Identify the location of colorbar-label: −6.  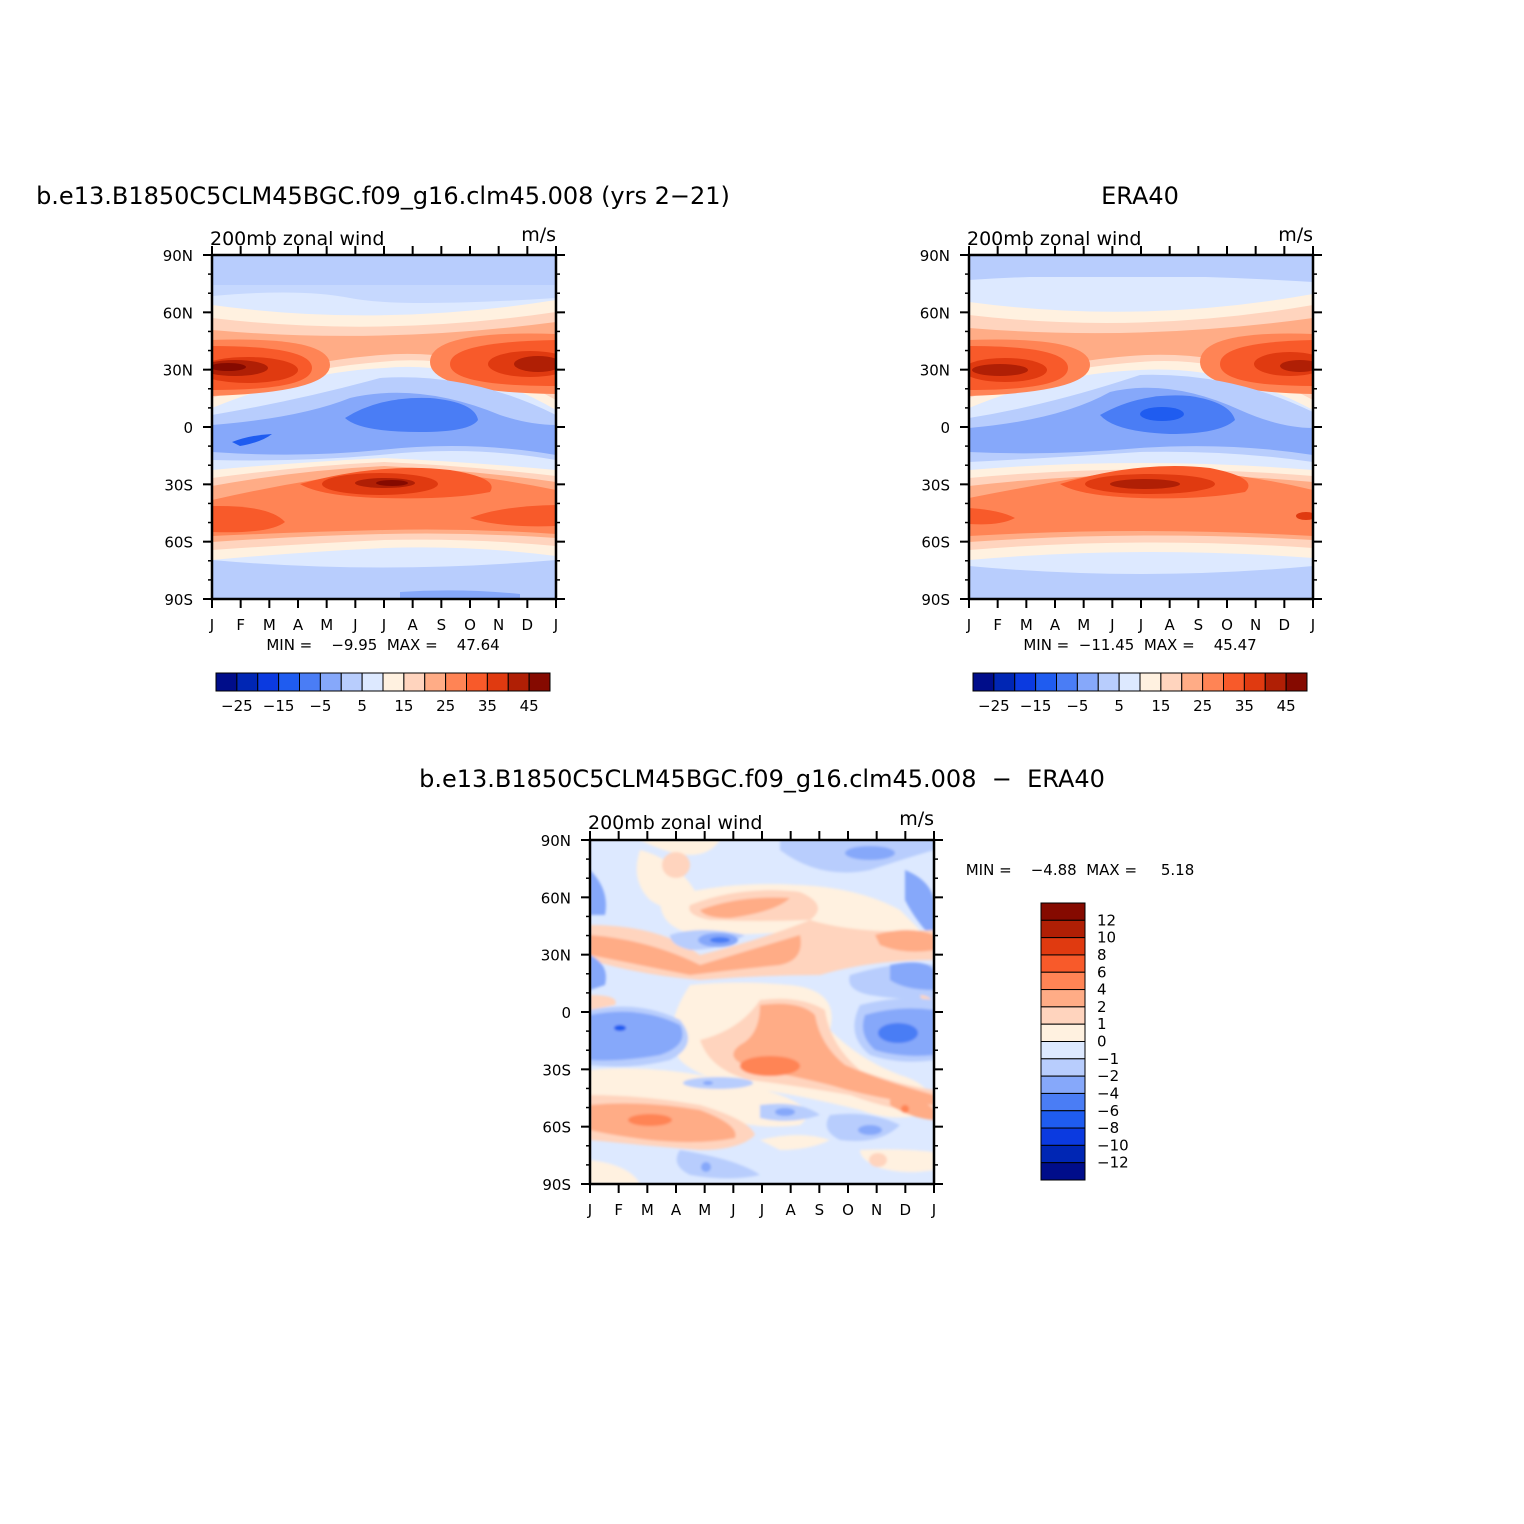
(1108, 1111).